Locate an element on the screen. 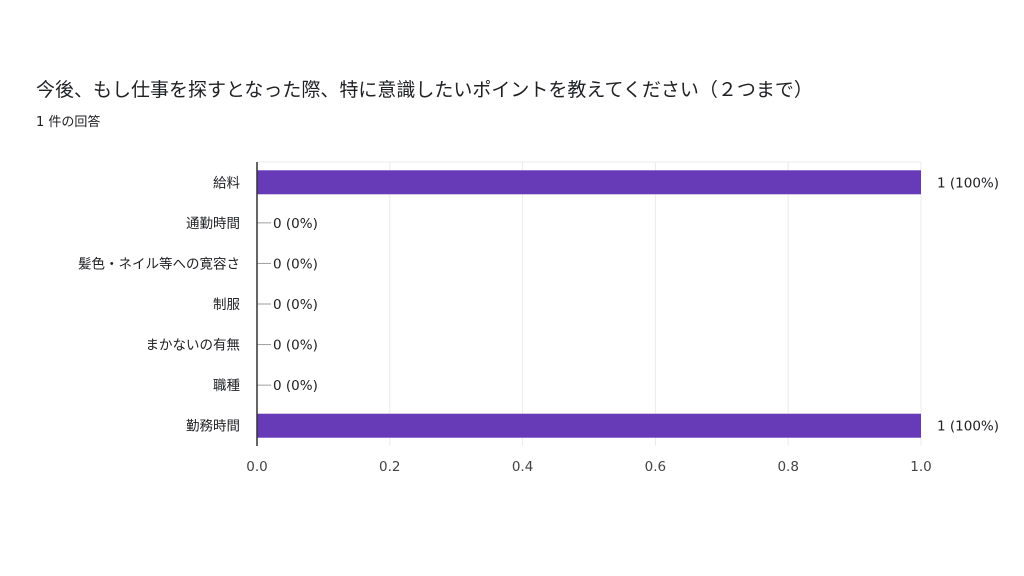 This screenshot has width=1024, height=576. x-tick-label: 0.0 is located at coordinates (256, 467).